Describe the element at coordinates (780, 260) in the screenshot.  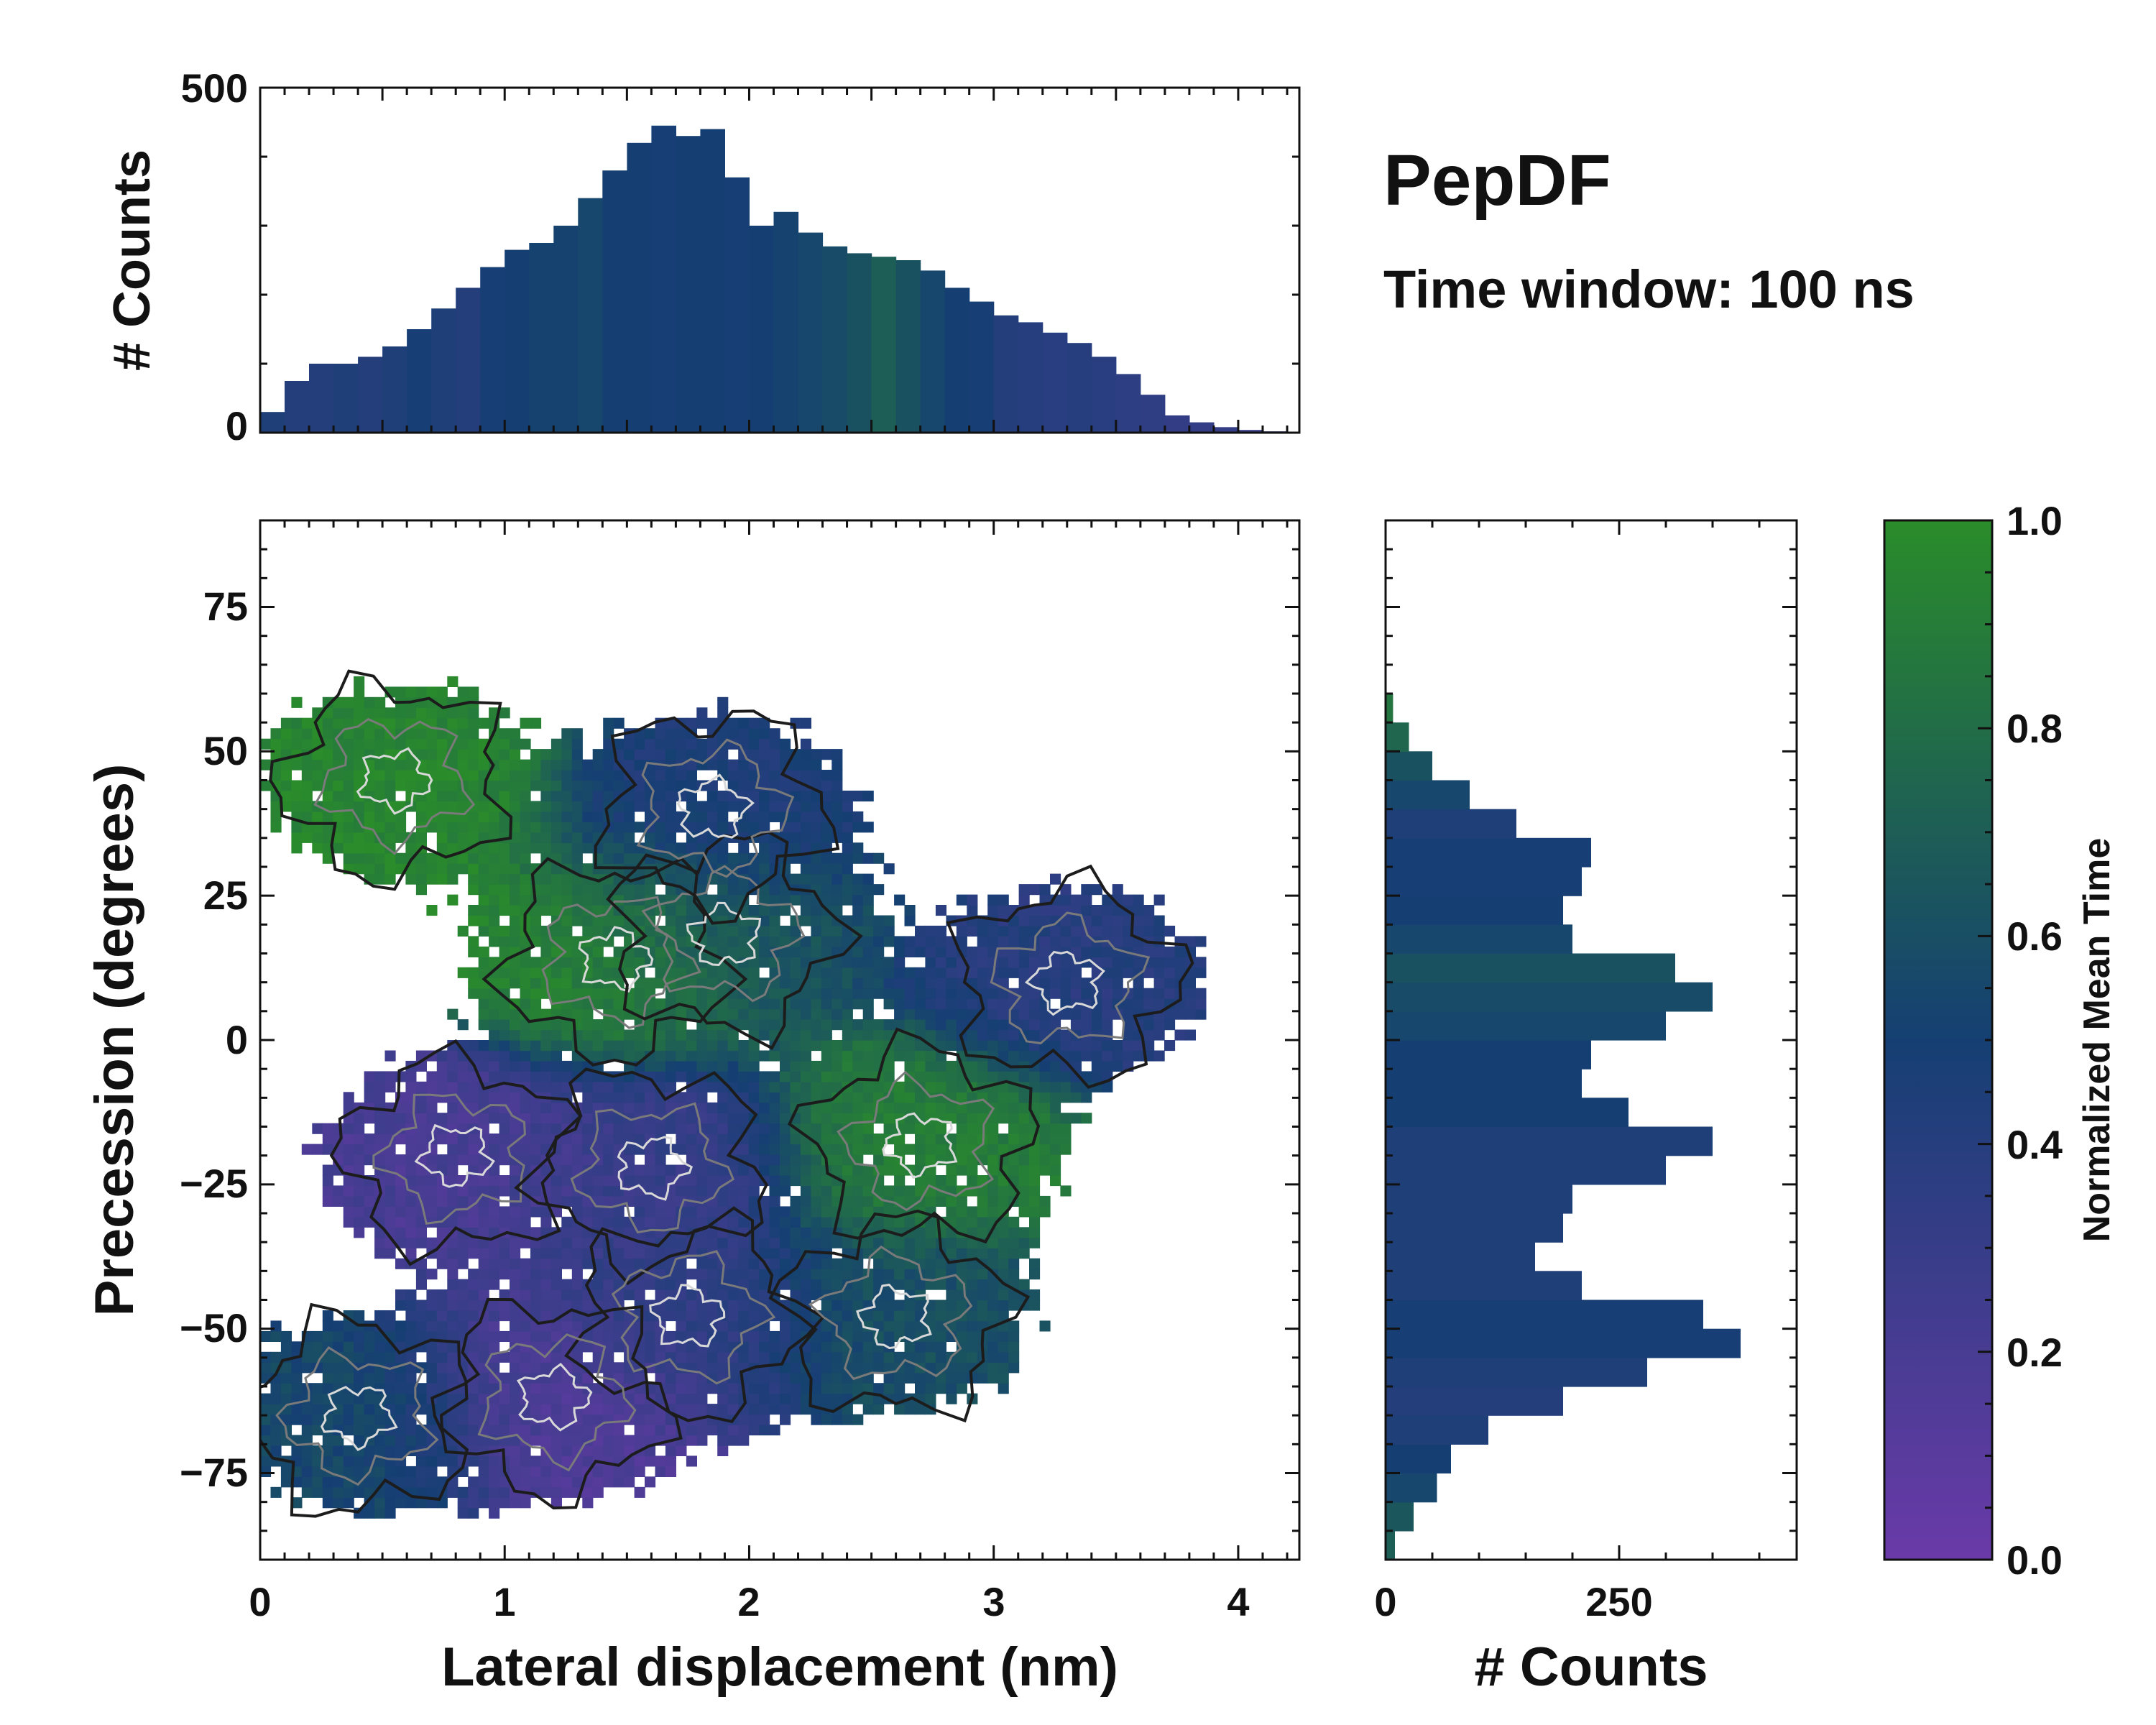
I see `top-histogram-frame` at that location.